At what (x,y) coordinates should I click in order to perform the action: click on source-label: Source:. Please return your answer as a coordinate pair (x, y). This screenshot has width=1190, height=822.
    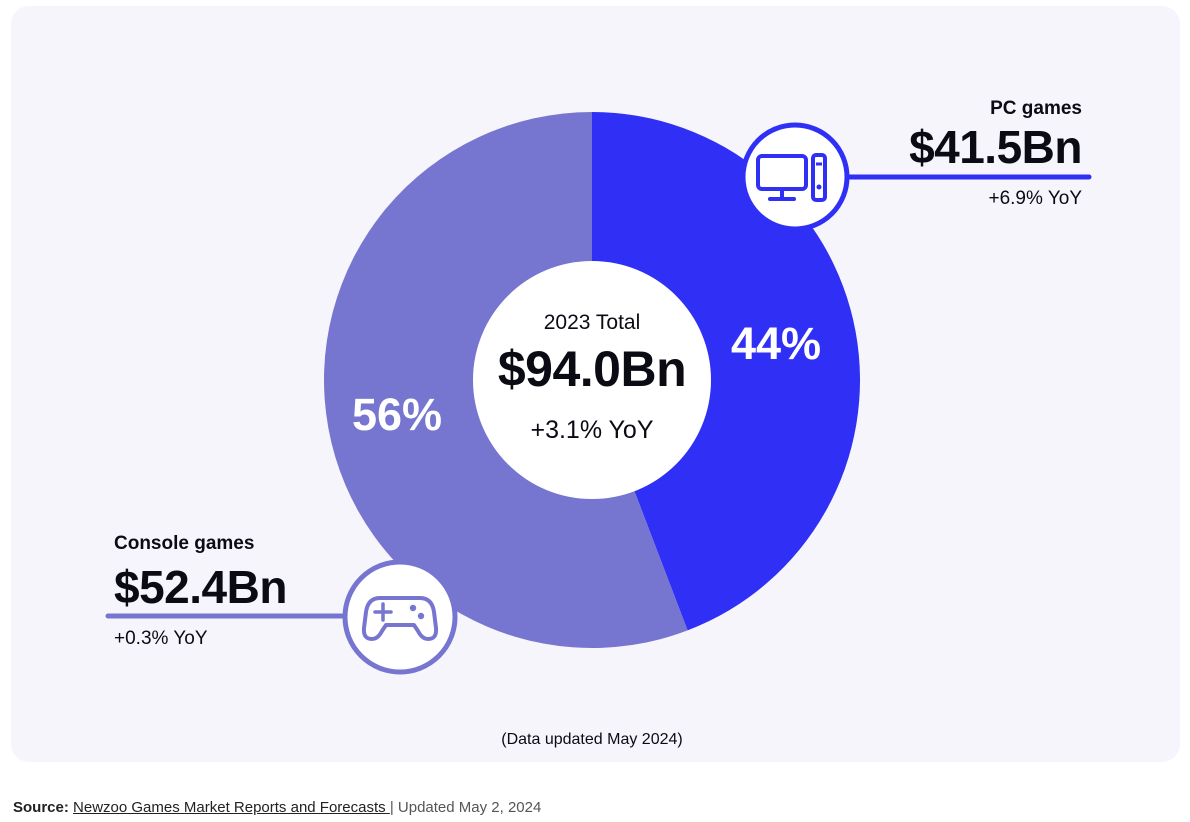
    Looking at the image, I should click on (41, 807).